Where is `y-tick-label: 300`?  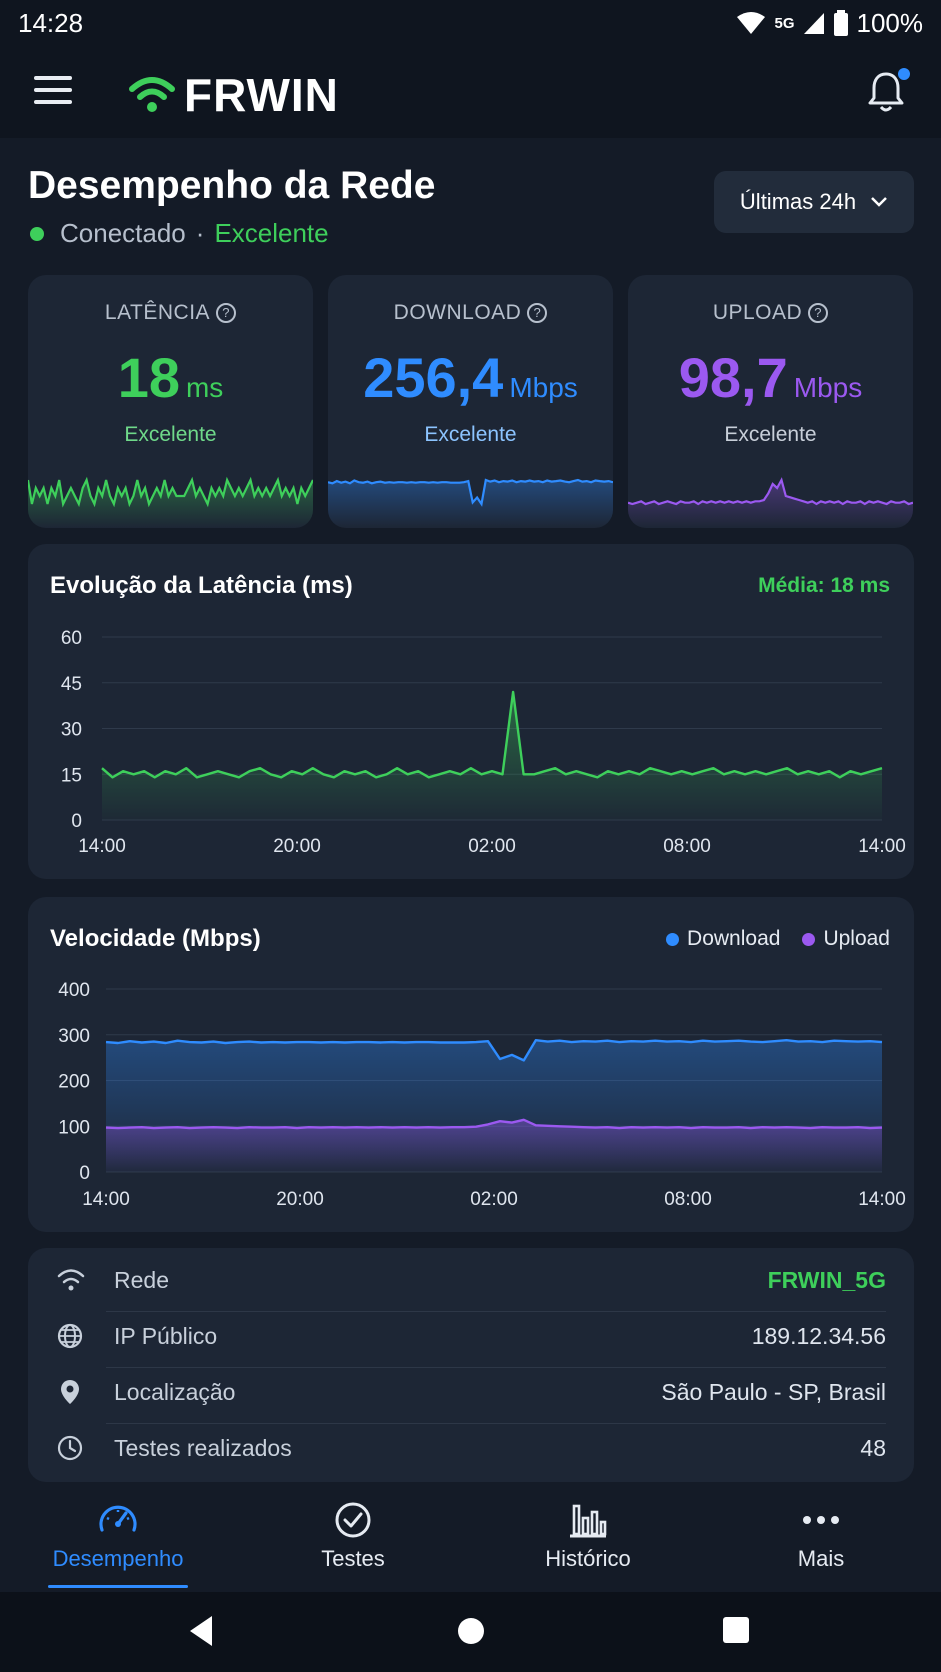
y-tick-label: 300 is located at coordinates (74, 1036).